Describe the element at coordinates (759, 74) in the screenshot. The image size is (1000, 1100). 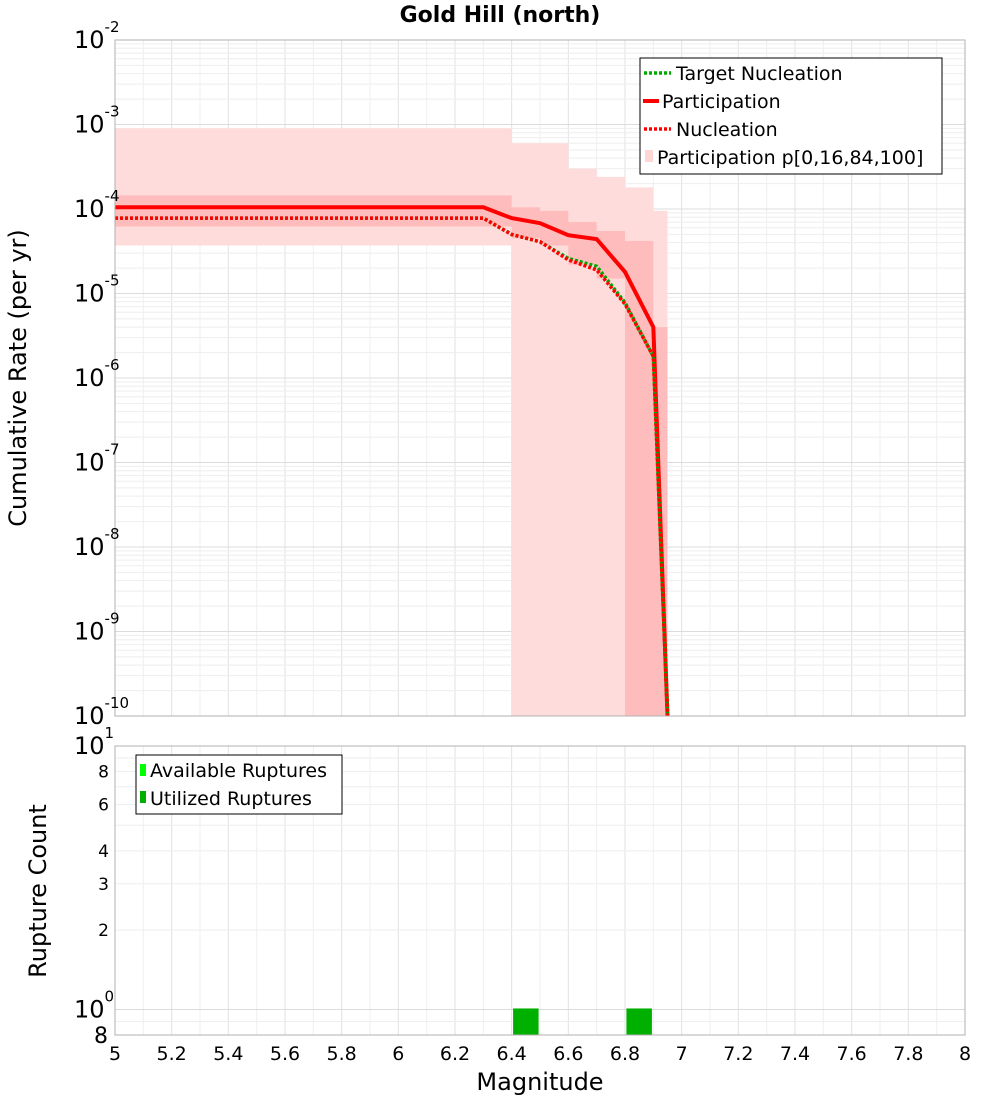
I see `legend-label-target-nucleation: Target Nucleation` at that location.